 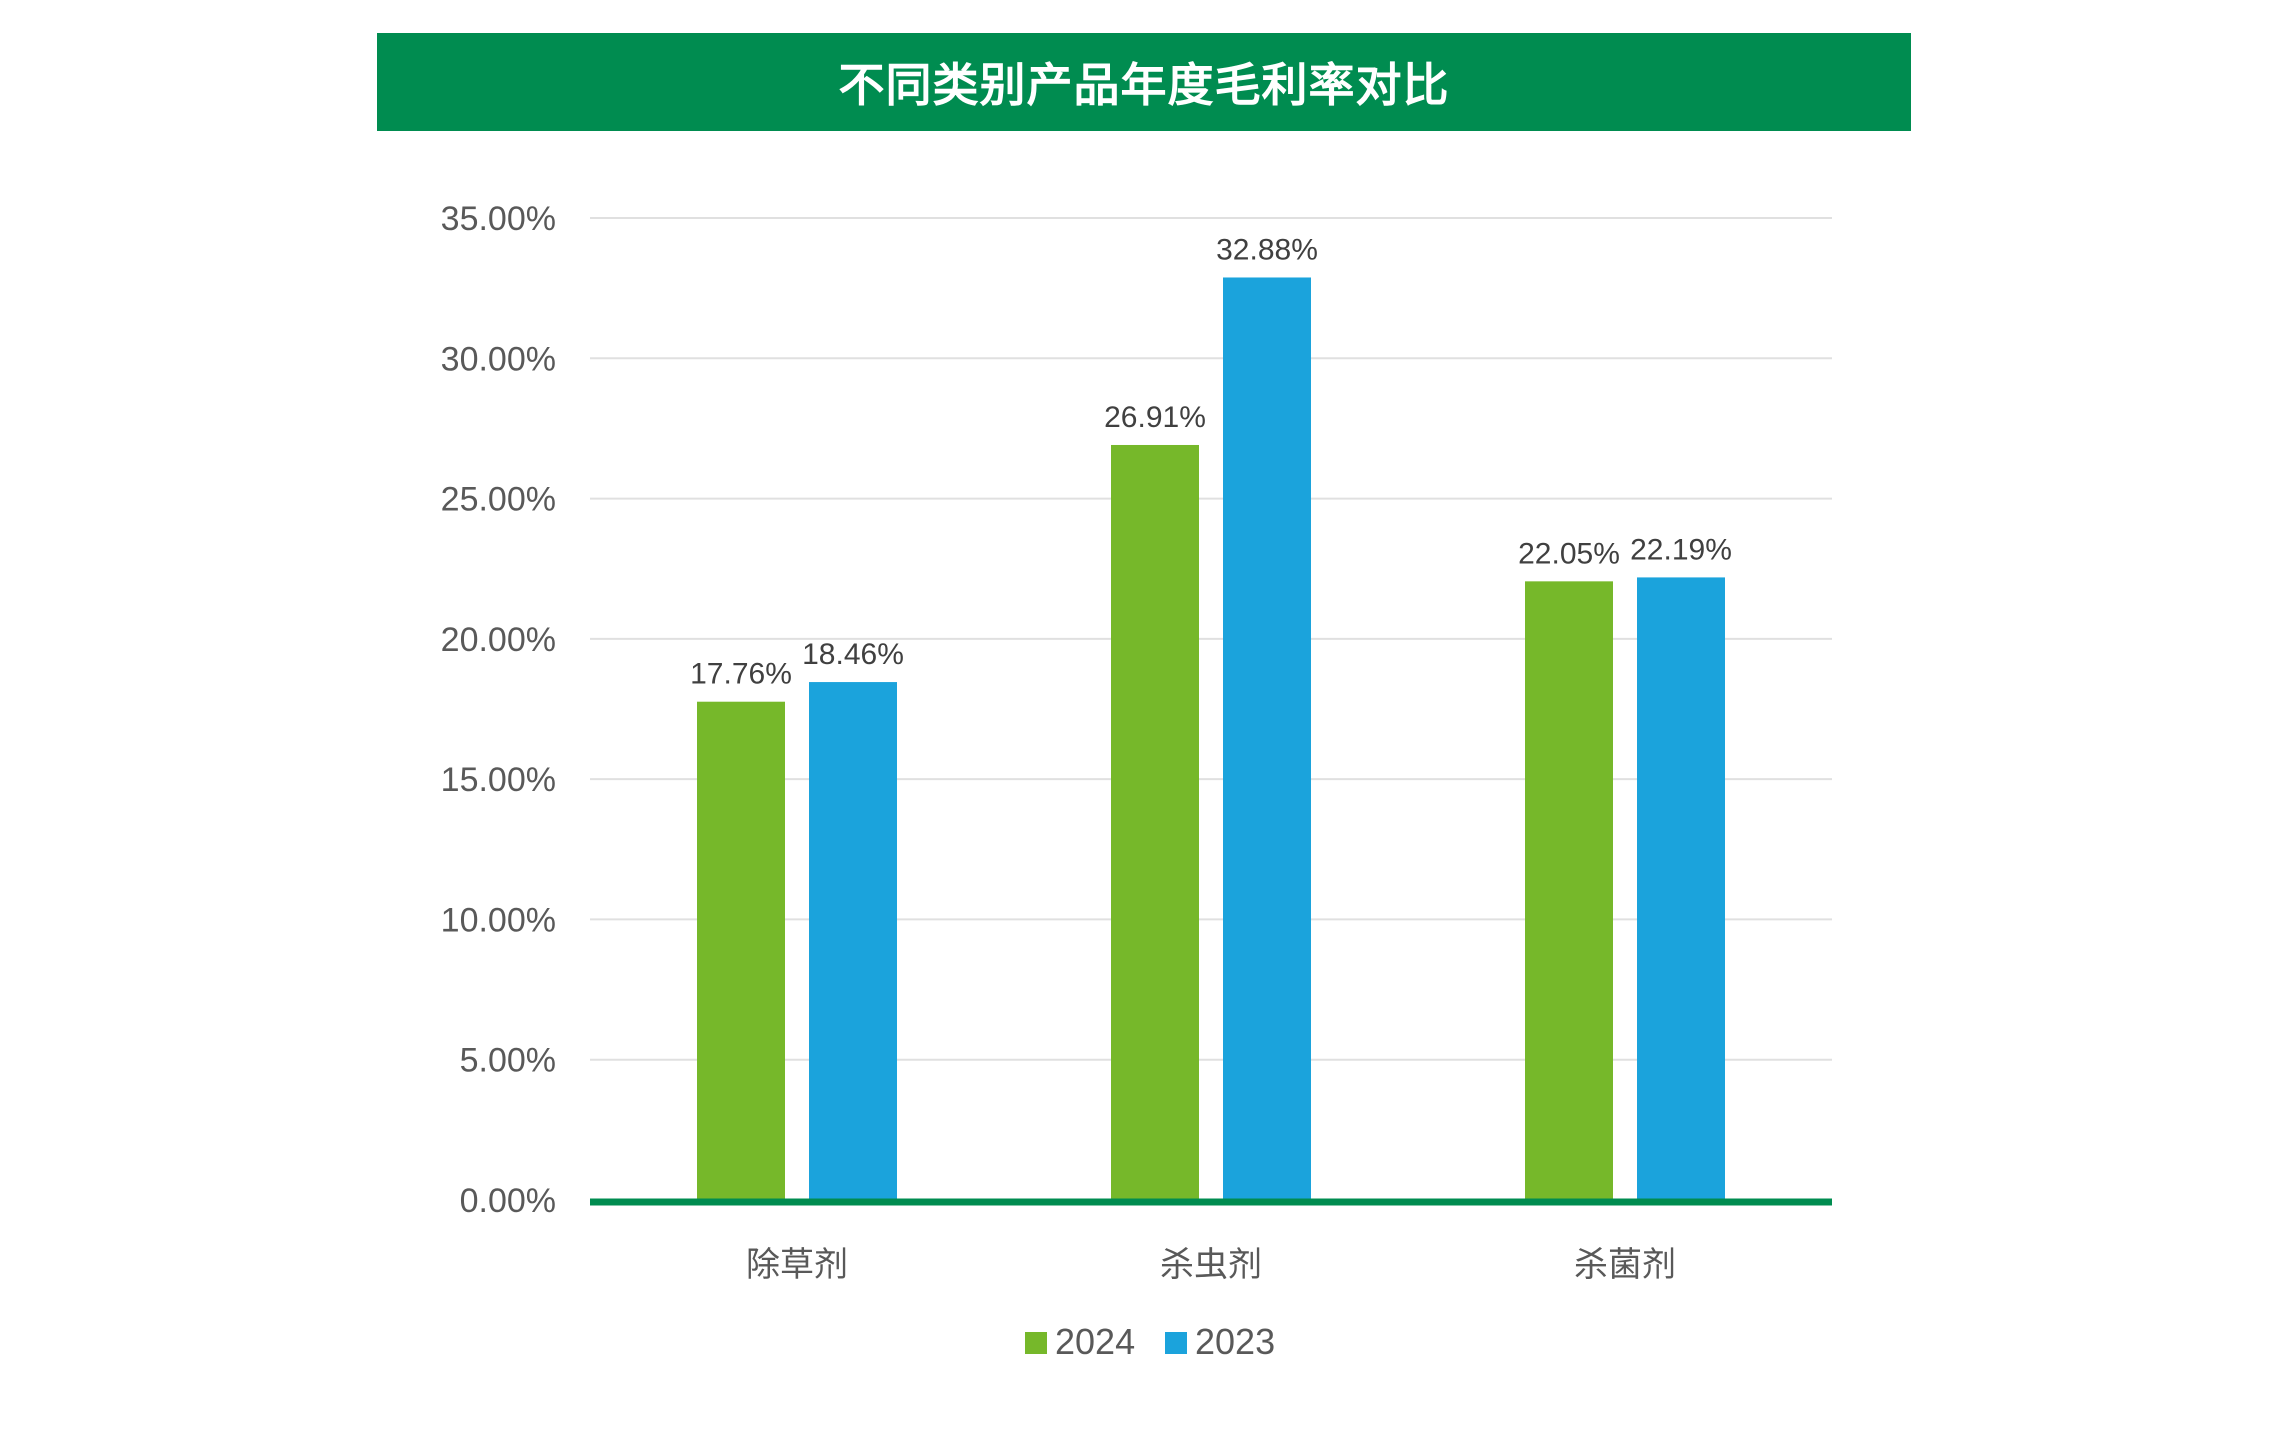 I want to click on y-tick-label: 30.00%, so click(x=498, y=359).